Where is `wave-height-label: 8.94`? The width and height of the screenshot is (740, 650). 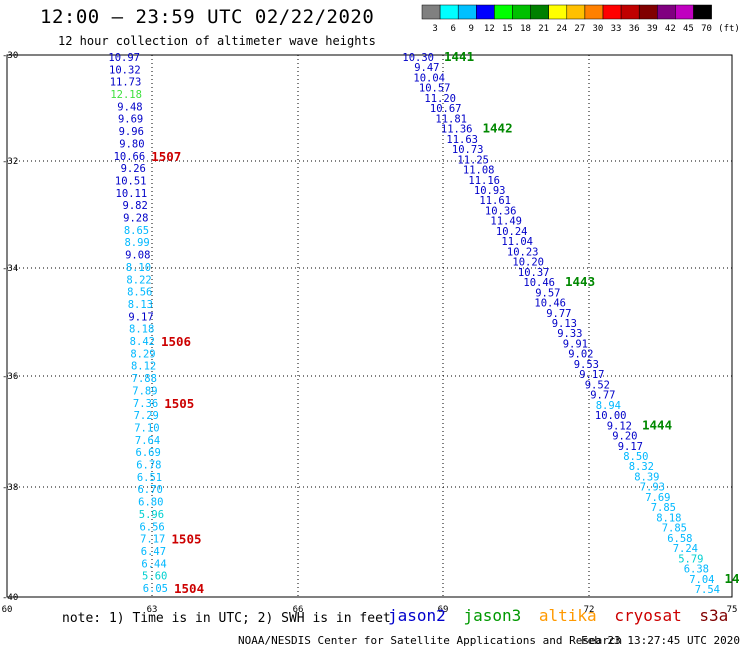
wave-height-label: 8.94 is located at coordinates (608, 406).